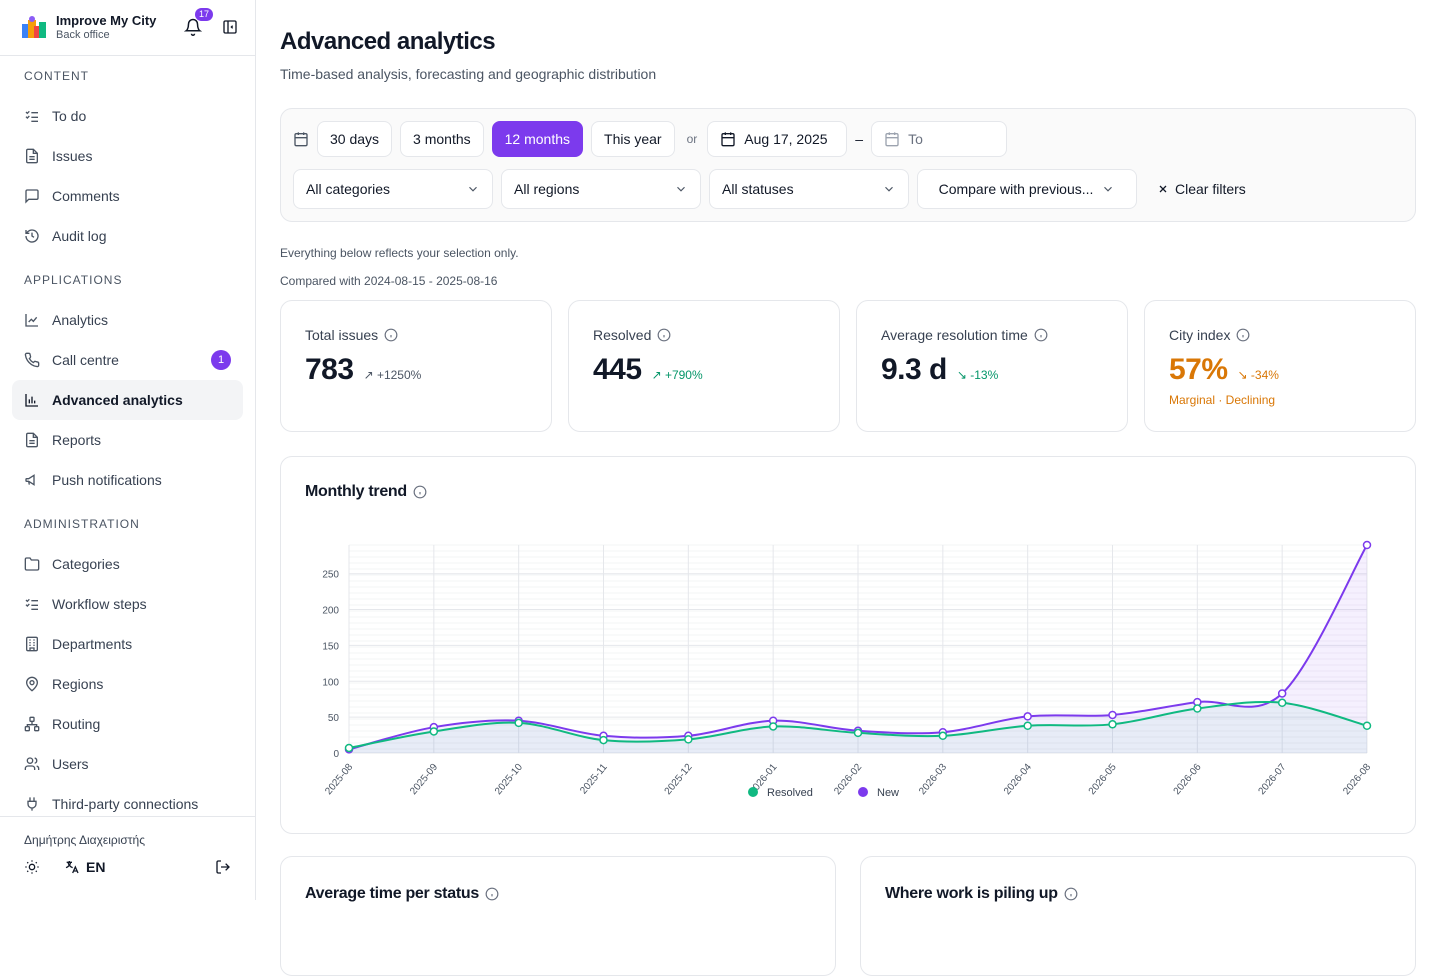 The image size is (1440, 976). I want to click on phone-icon, so click(32, 360).